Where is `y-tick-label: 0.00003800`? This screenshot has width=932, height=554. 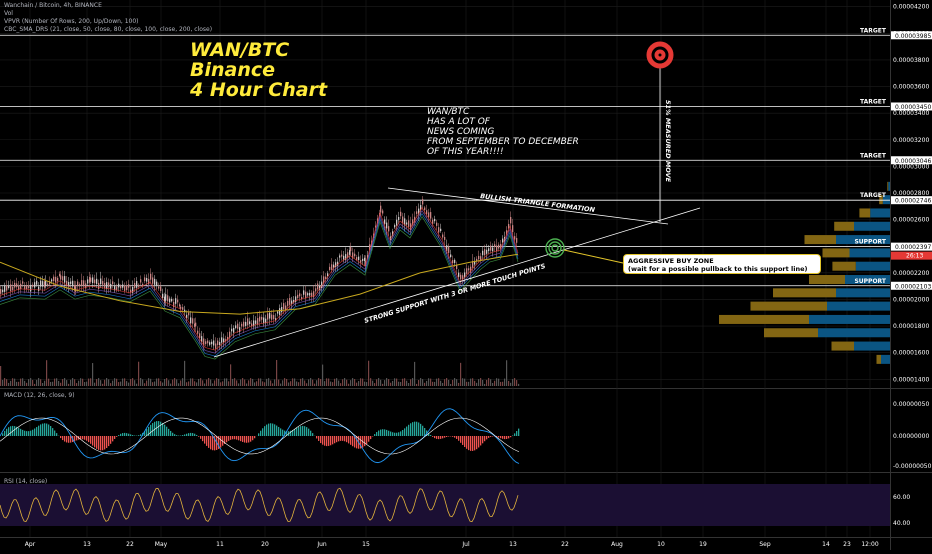
y-tick-label: 0.00003800 is located at coordinates (911, 60).